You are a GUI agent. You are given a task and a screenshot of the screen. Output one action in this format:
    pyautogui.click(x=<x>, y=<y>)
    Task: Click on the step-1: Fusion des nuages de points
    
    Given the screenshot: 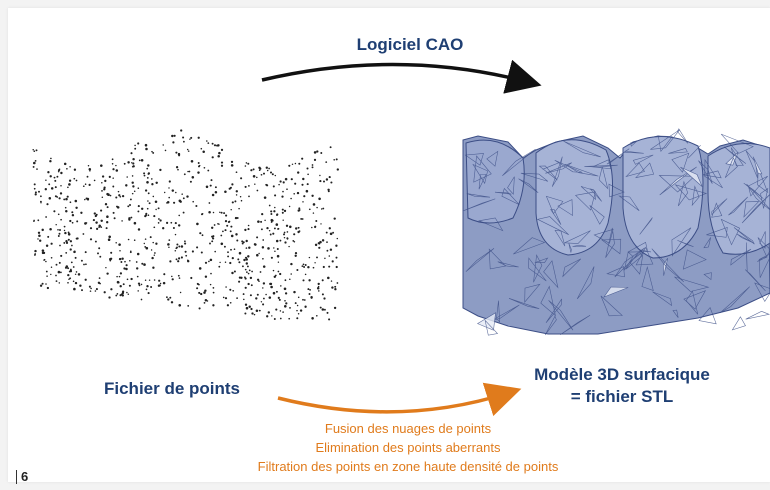 What is the action you would take?
    pyautogui.click(x=408, y=428)
    